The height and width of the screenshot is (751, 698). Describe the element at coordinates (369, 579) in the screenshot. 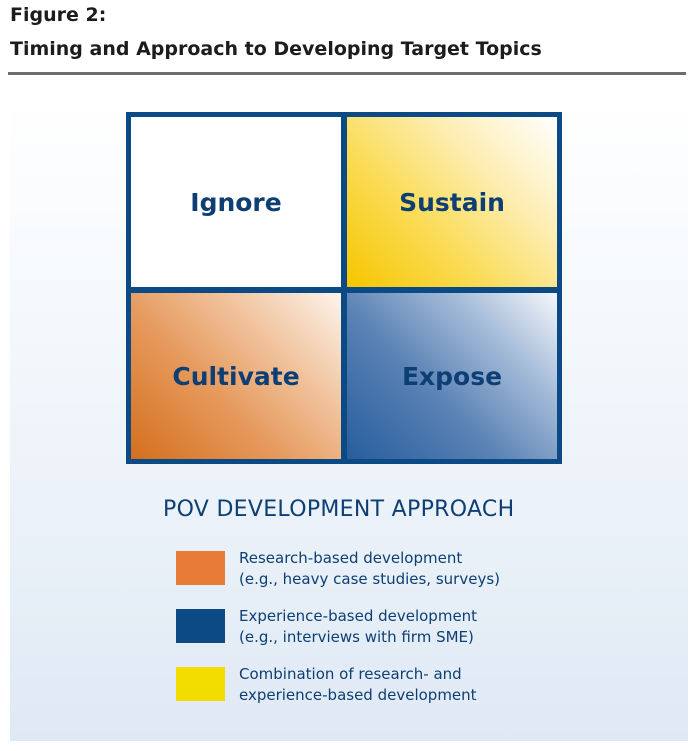

I see `legend-research-line2: (e.g., heavy case studies, surveys)` at that location.